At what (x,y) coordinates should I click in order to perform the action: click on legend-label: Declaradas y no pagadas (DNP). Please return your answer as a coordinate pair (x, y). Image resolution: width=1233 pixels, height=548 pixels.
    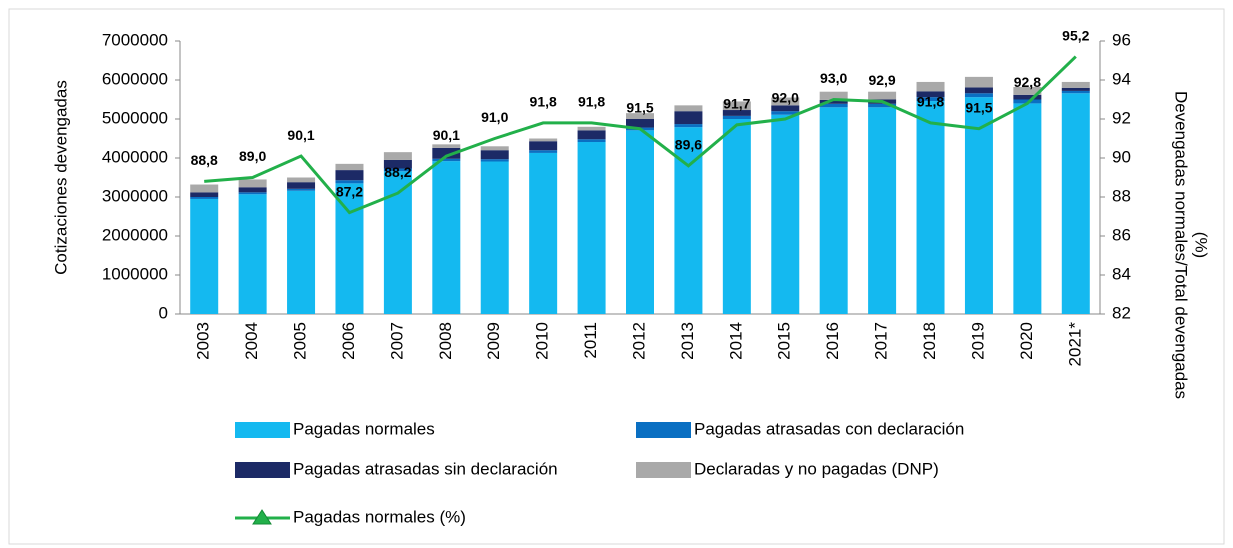
    Looking at the image, I should click on (816, 468).